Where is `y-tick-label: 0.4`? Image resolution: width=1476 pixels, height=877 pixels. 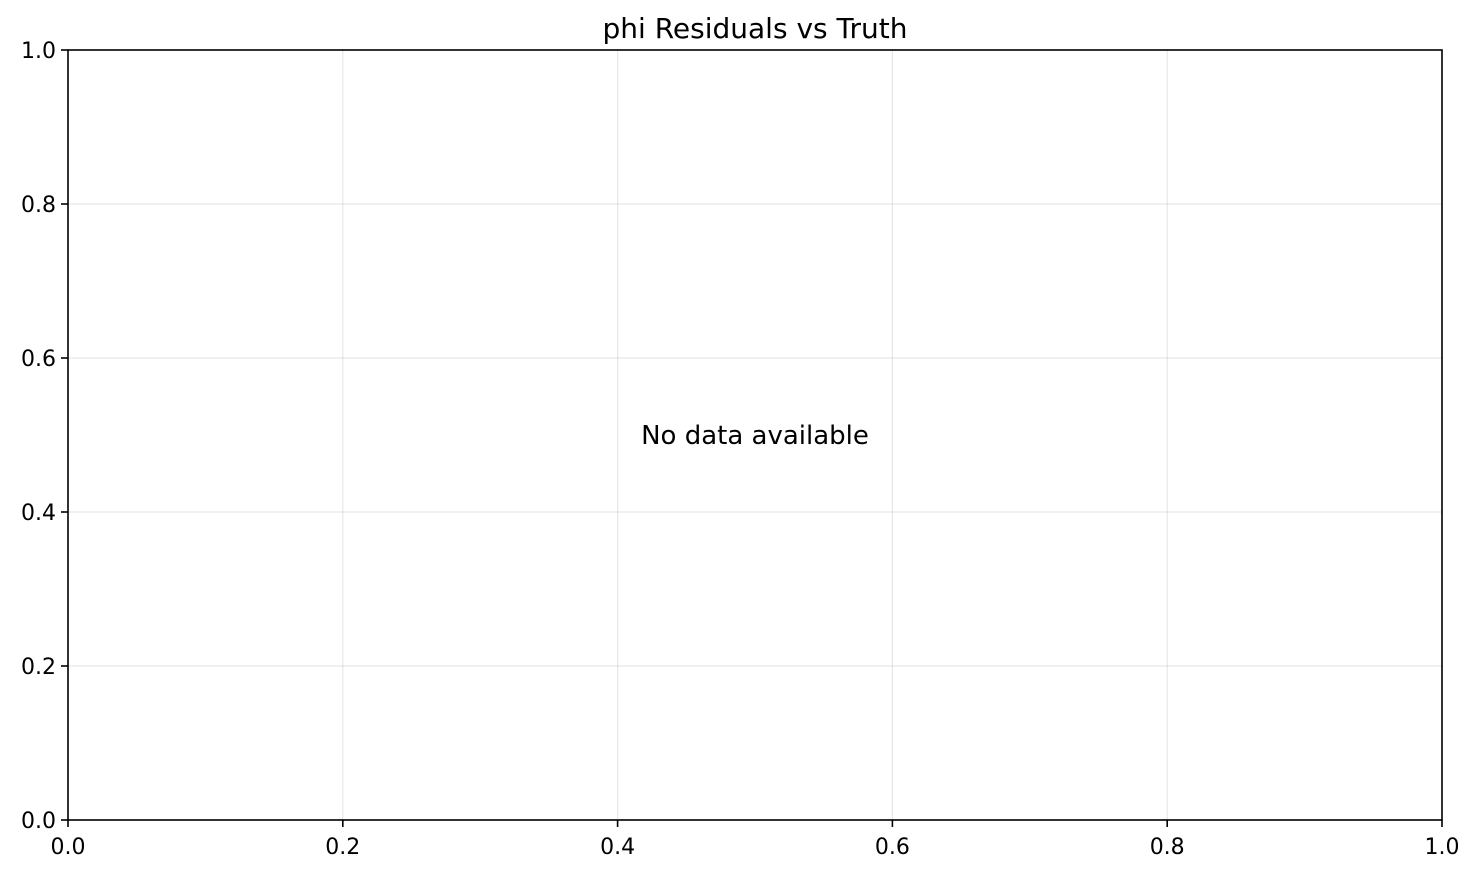 y-tick-label: 0.4 is located at coordinates (38, 513).